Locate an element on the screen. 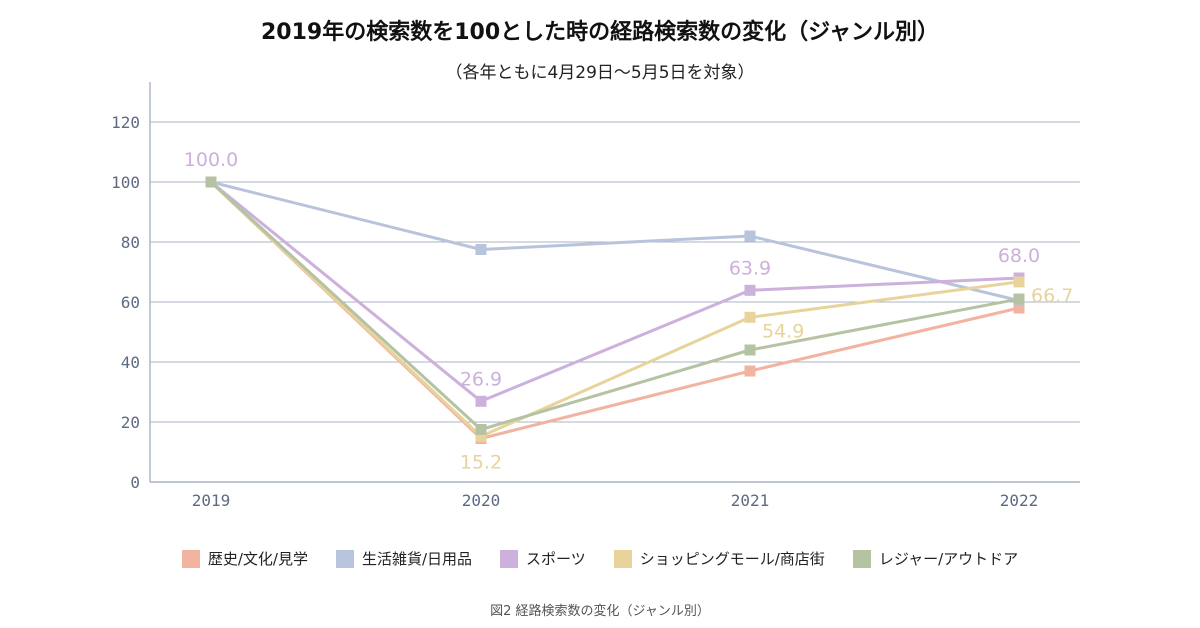  legend-label: 生活雑貨/日用品 is located at coordinates (417, 559).